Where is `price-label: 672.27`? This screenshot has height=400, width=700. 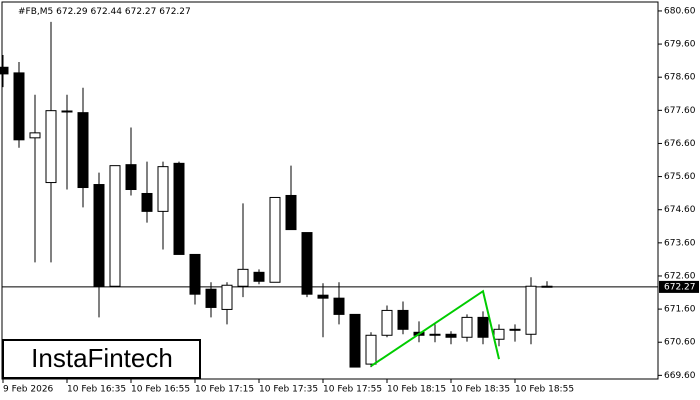 price-label: 672.27 is located at coordinates (680, 287).